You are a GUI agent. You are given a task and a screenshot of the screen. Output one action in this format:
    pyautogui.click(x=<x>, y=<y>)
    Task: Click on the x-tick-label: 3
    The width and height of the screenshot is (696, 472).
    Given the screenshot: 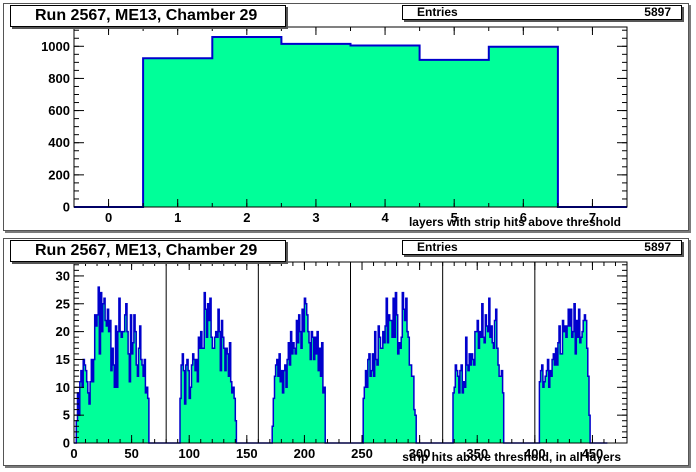 What is the action you would take?
    pyautogui.click(x=315, y=217)
    